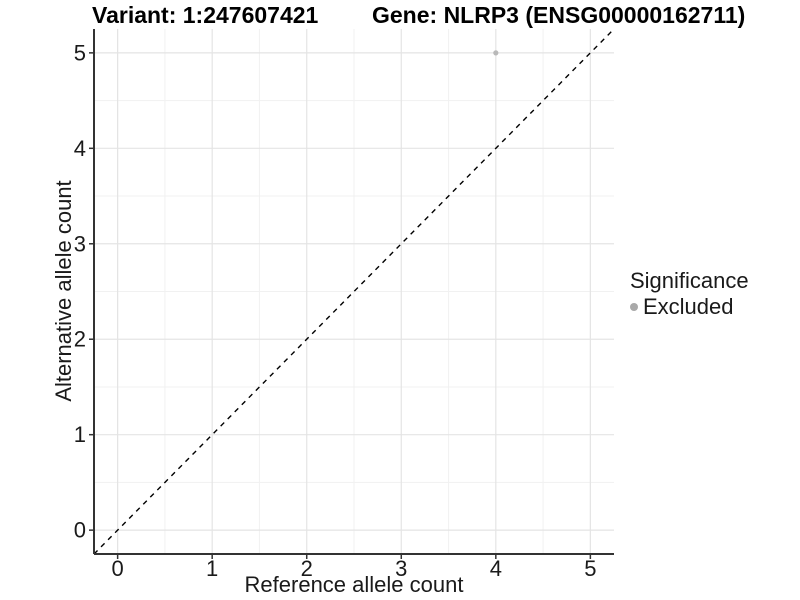 The height and width of the screenshot is (600, 800). Describe the element at coordinates (212, 568) in the screenshot. I see `x-tick-label: 1` at that location.